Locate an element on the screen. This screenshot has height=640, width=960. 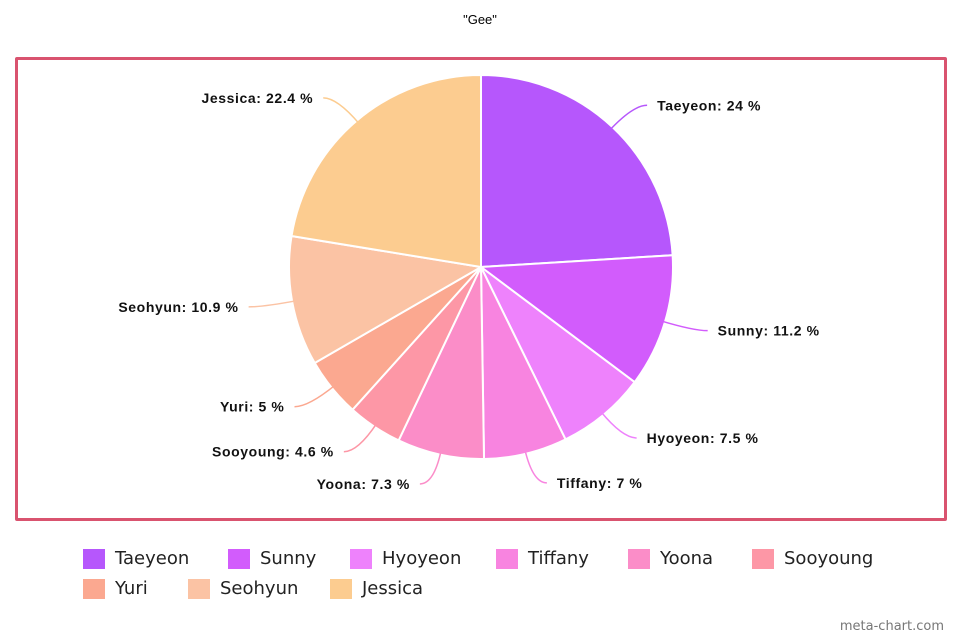
legend-item-jessica: Jessica is located at coordinates (376, 588).